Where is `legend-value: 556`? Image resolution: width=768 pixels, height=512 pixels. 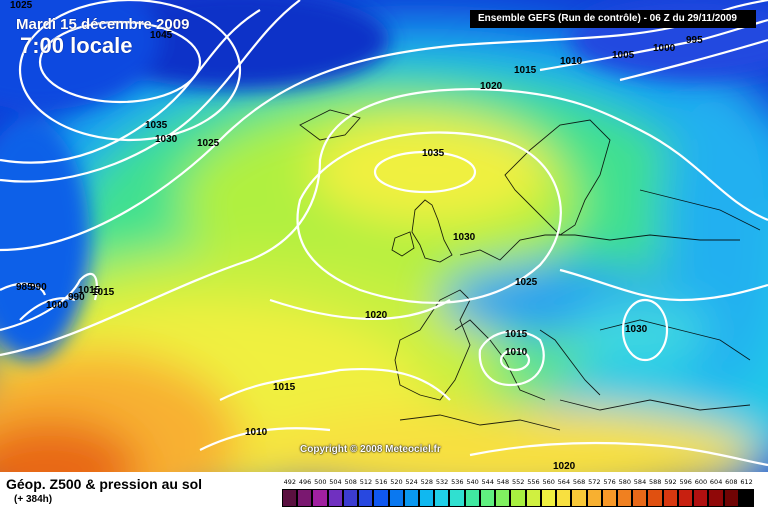
legend-value: 556 is located at coordinates (533, 482).